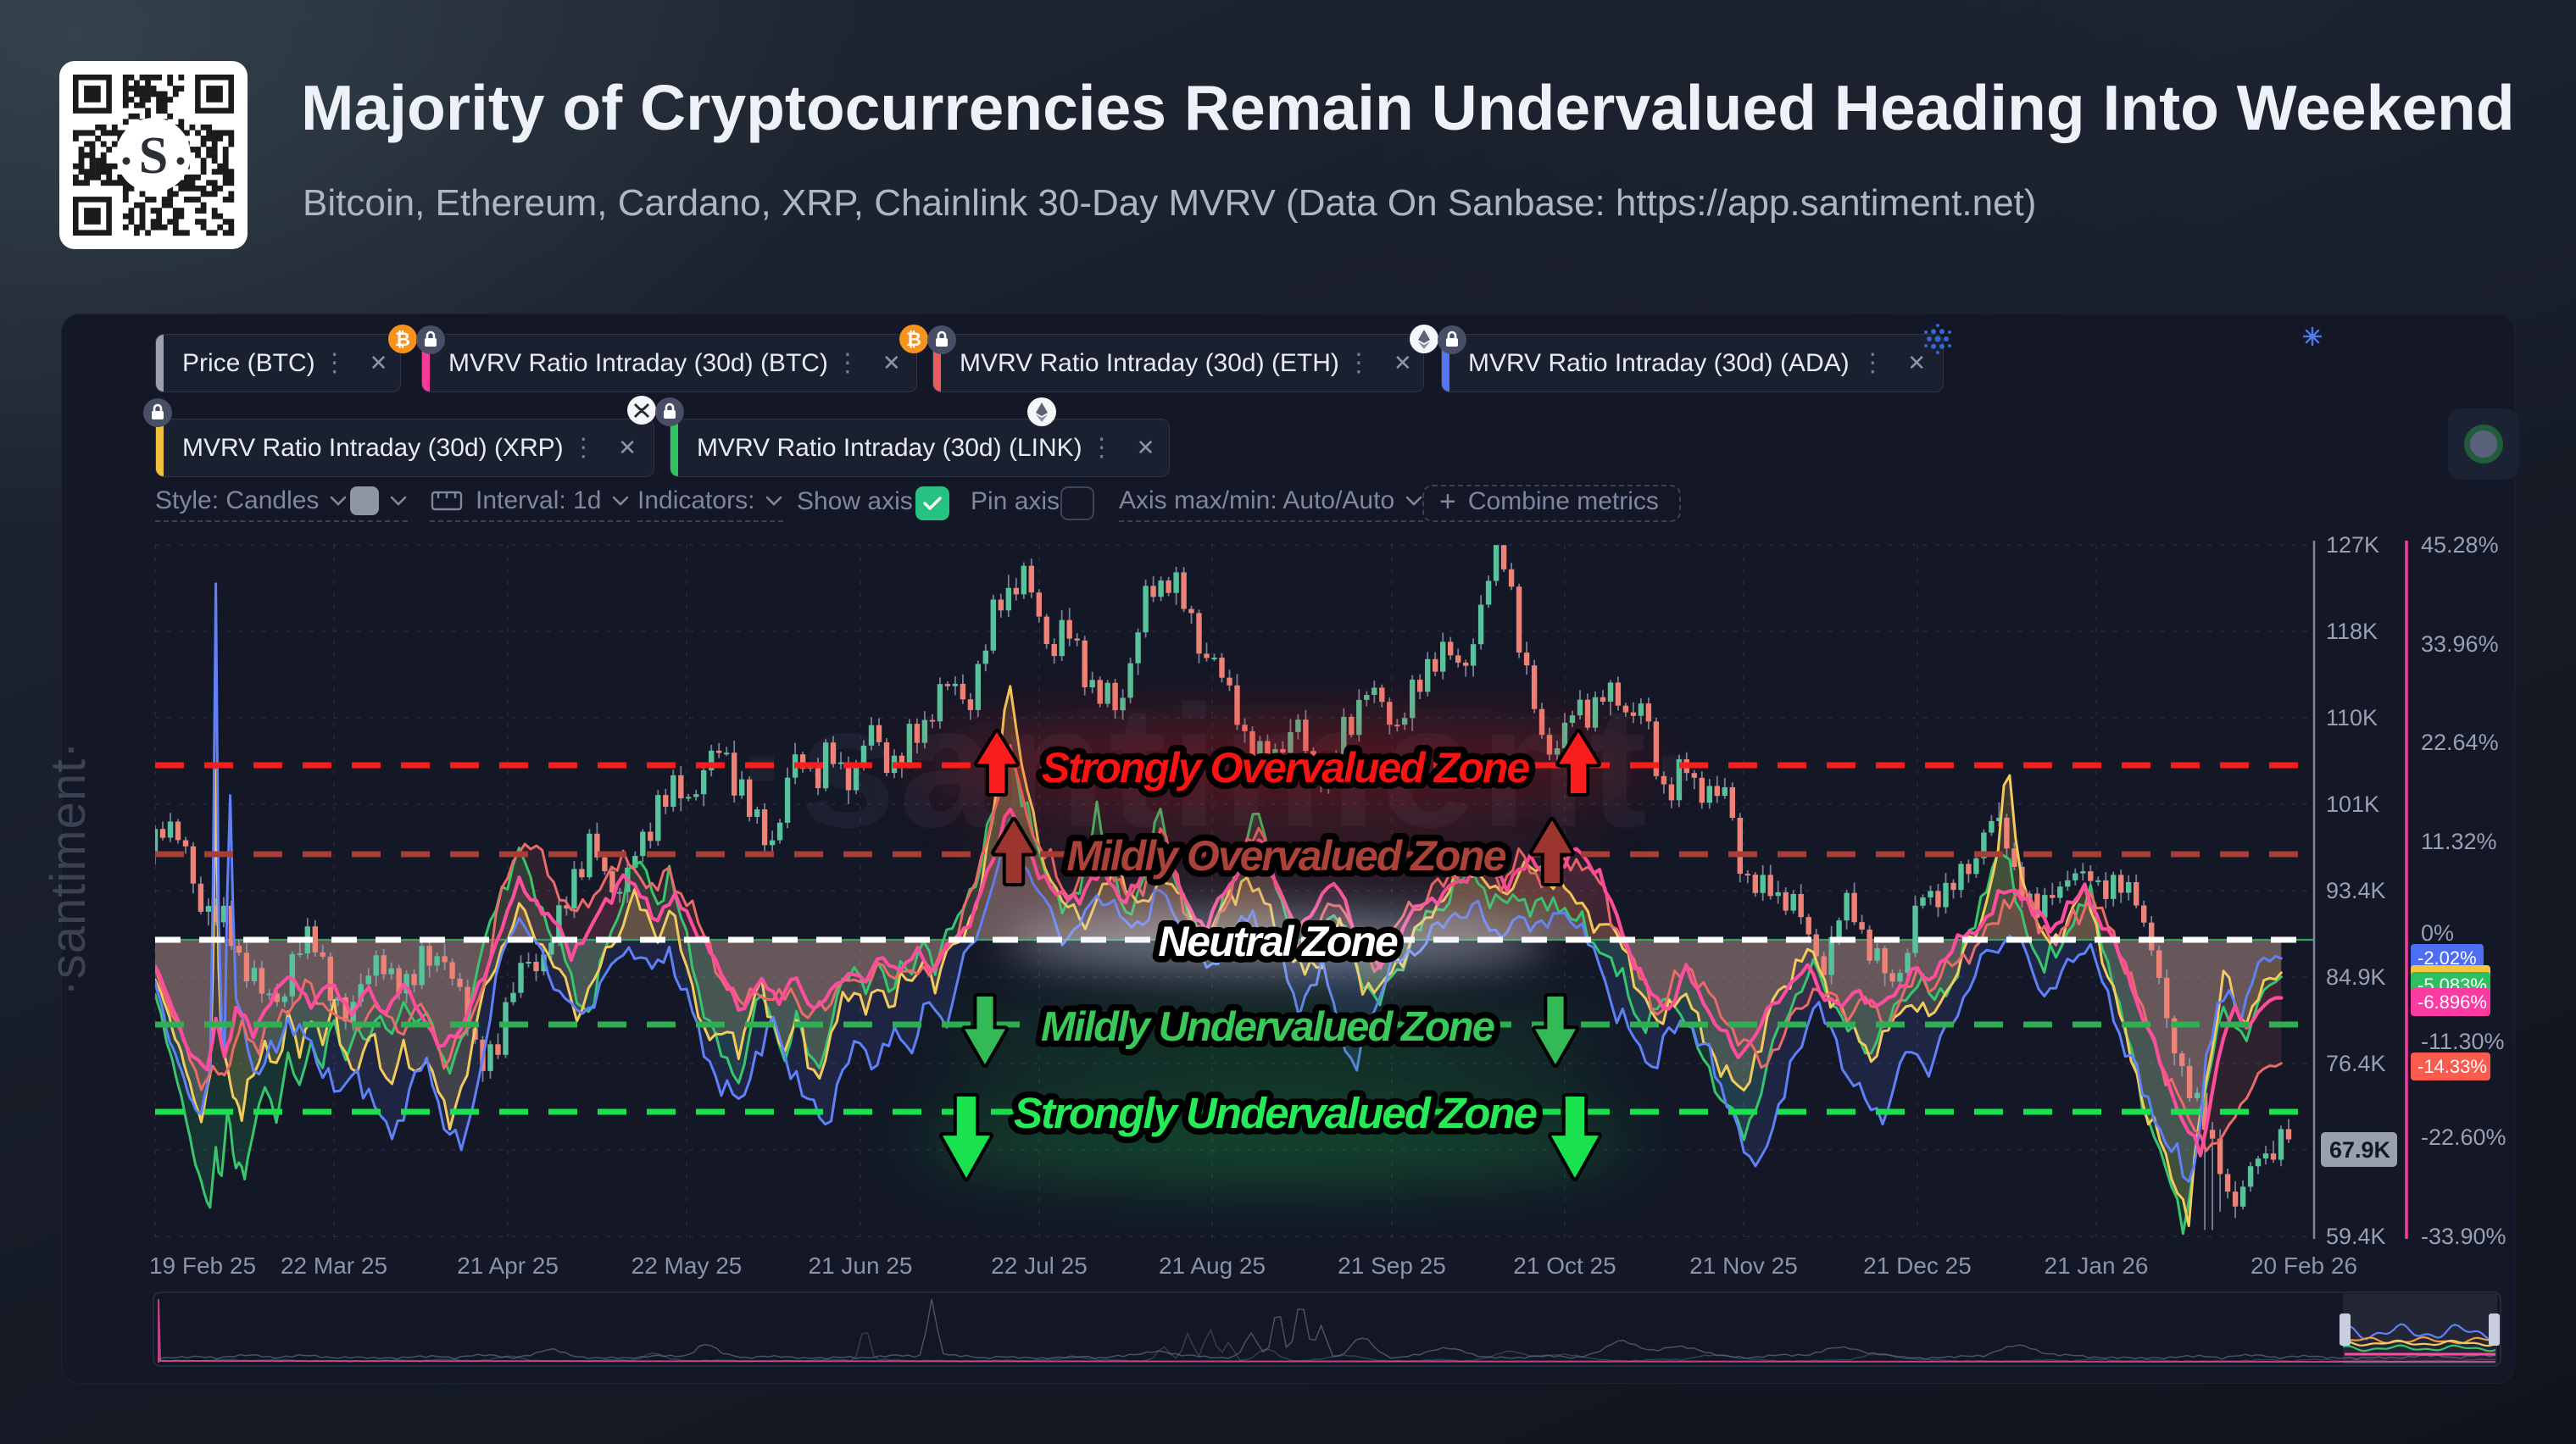 The width and height of the screenshot is (2576, 1444). What do you see at coordinates (508, 1266) in the screenshot?
I see `svg-text: 21 Apr 25` at bounding box center [508, 1266].